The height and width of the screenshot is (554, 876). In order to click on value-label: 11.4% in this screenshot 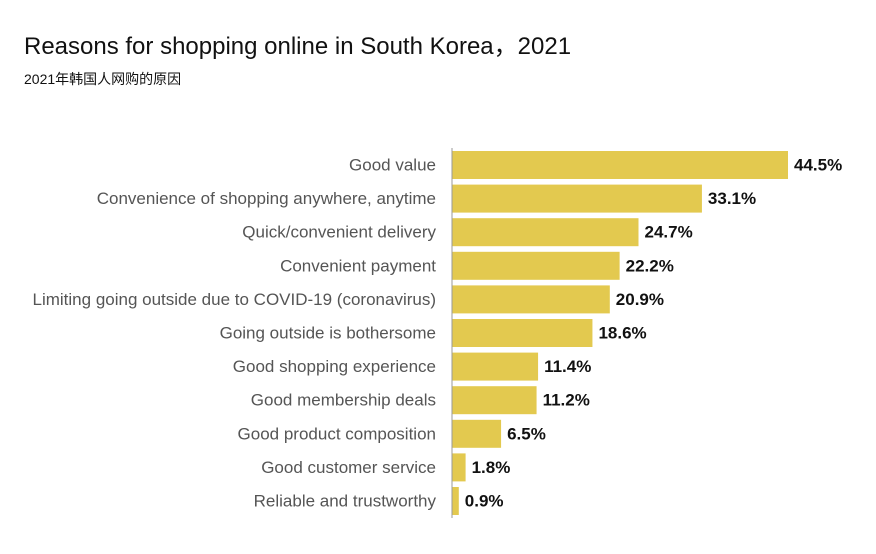, I will do `click(567, 366)`.